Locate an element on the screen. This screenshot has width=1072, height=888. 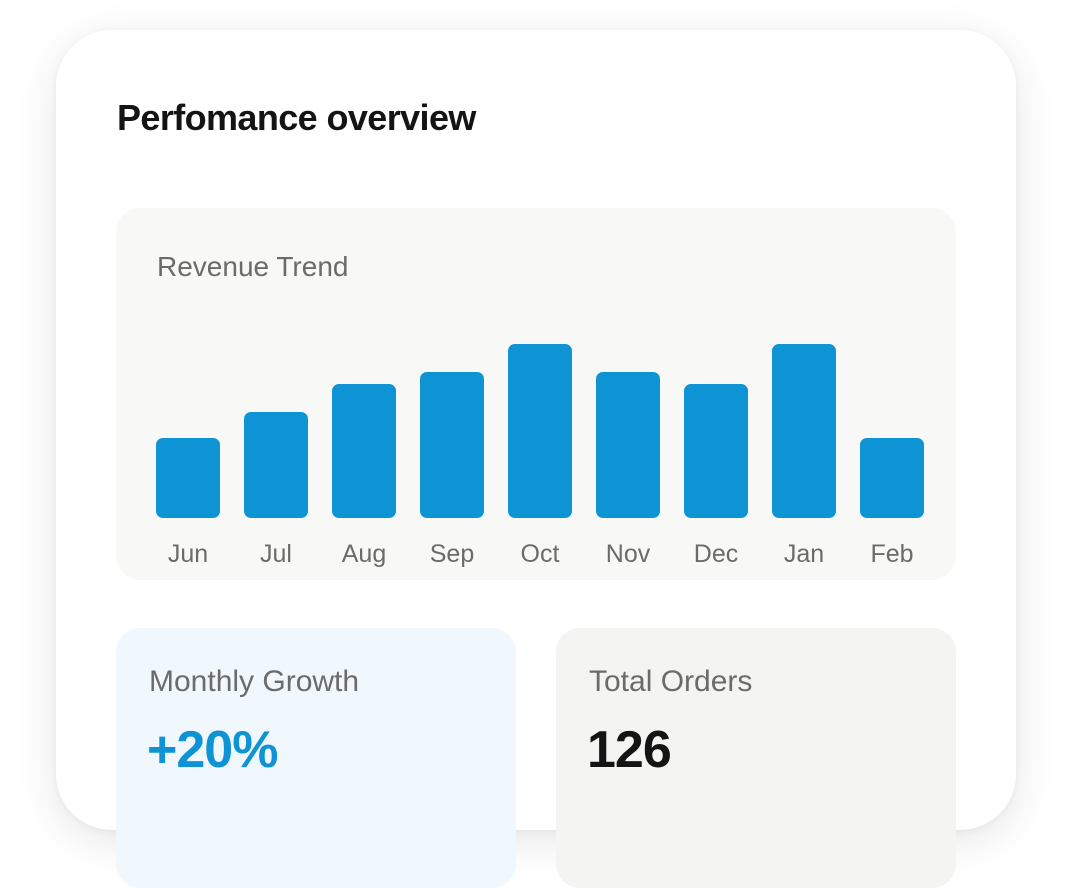
bar-nov is located at coordinates (628, 445).